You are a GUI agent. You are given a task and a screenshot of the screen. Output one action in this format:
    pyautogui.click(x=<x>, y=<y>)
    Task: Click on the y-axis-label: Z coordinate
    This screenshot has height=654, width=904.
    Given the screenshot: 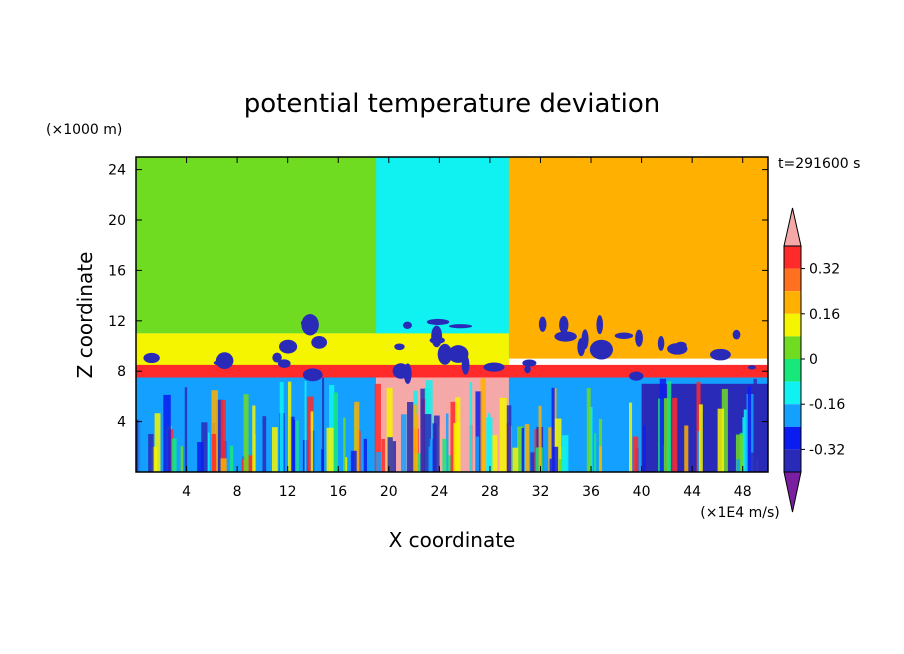 What is the action you would take?
    pyautogui.click(x=85, y=315)
    